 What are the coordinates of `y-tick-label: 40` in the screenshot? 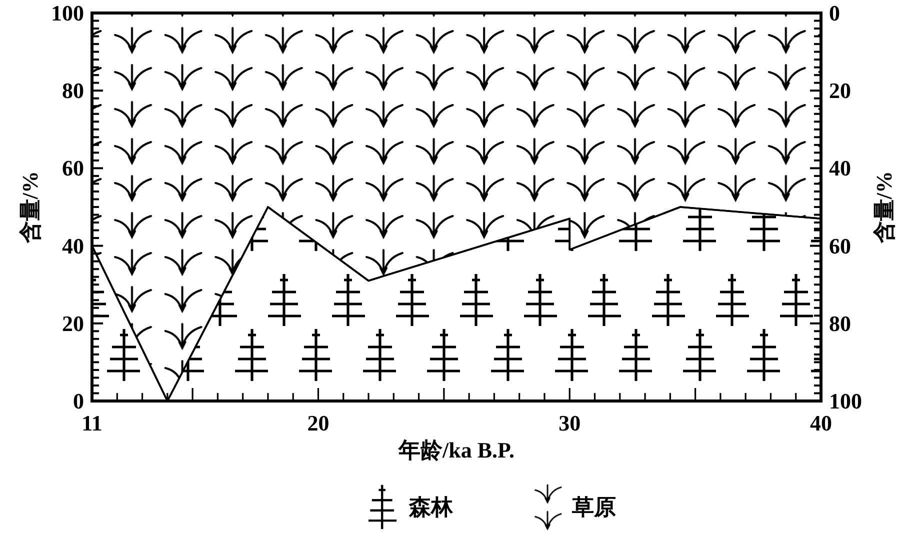 It's located at (73, 245).